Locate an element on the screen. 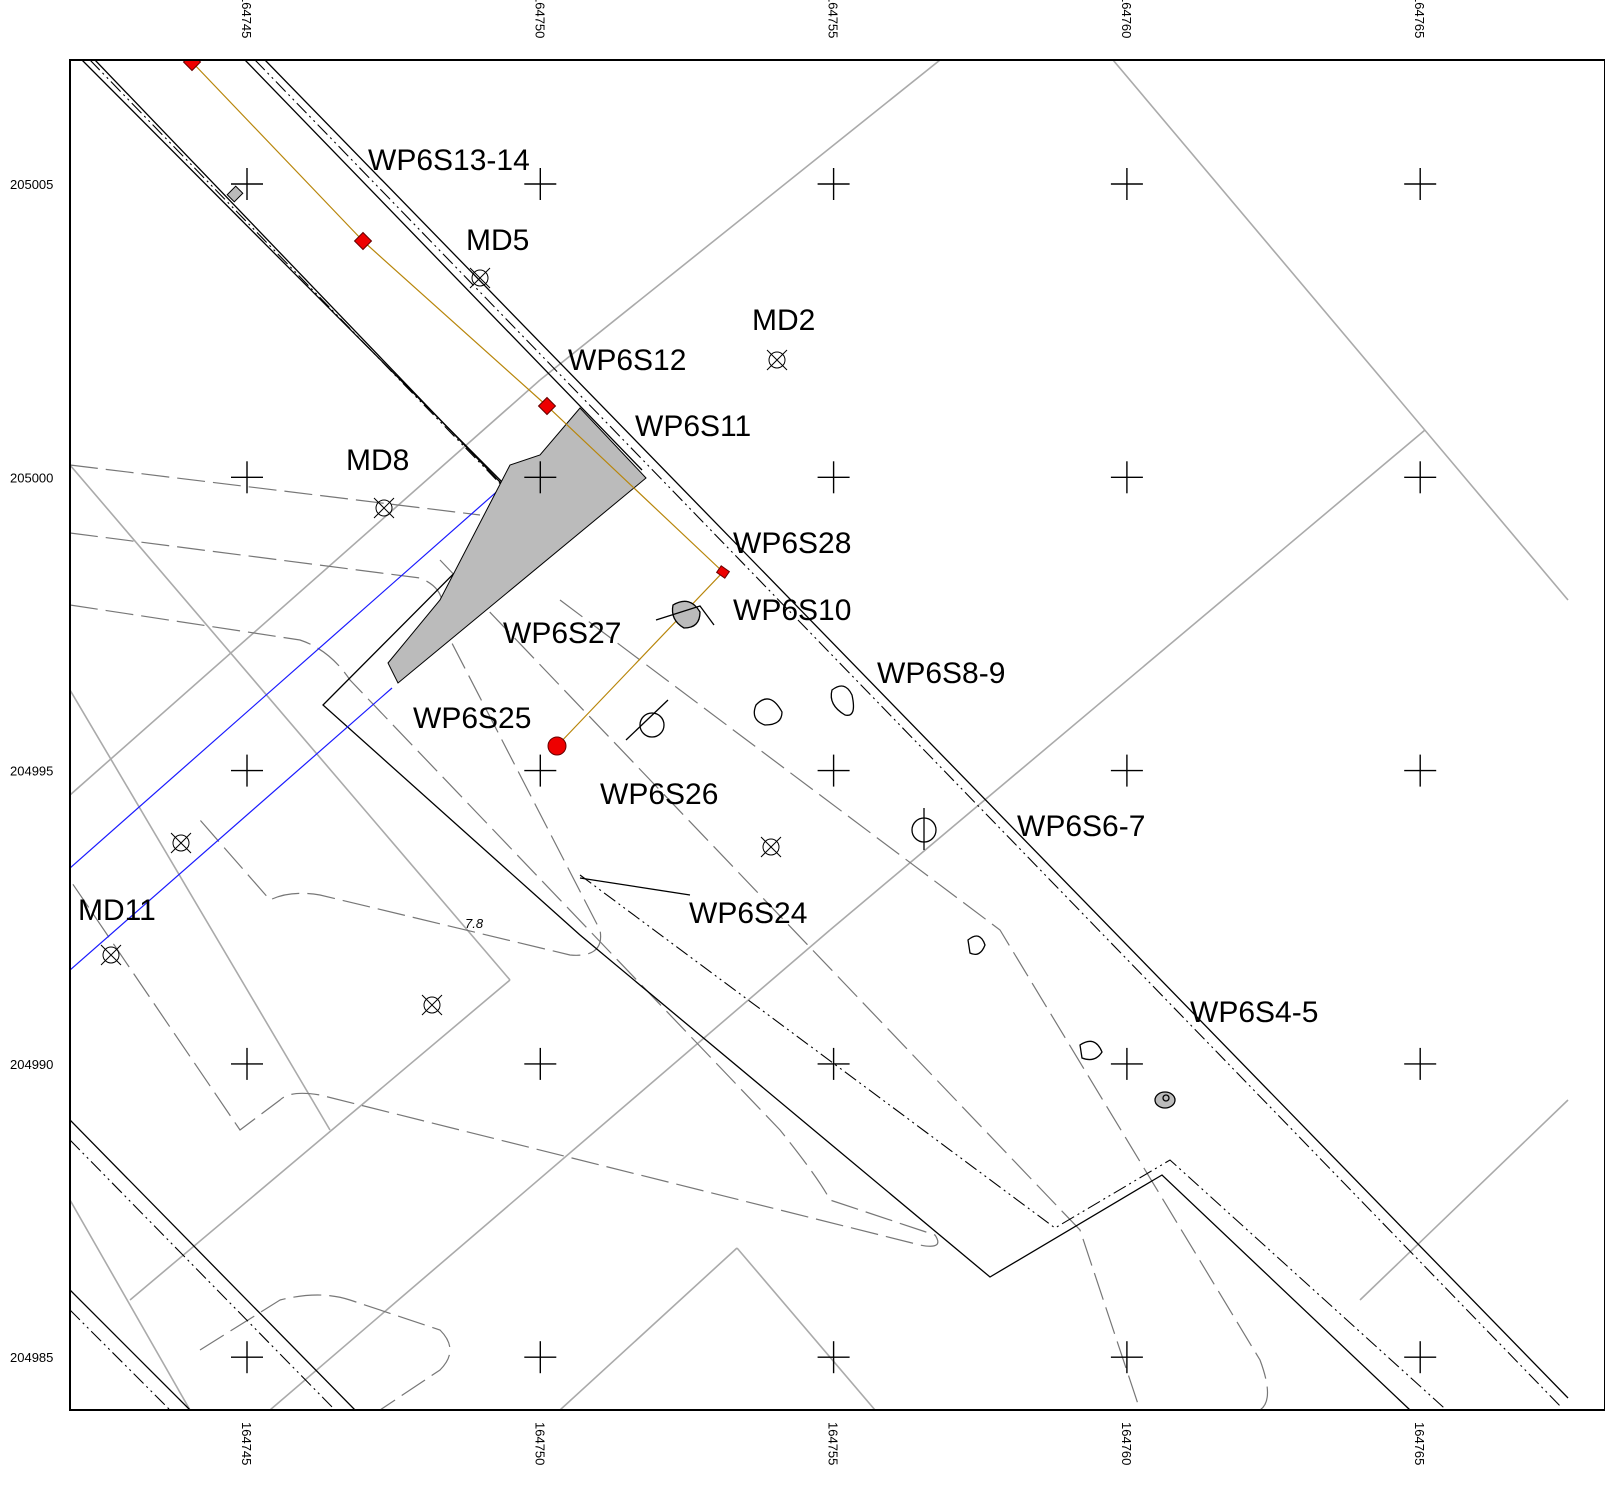 The height and width of the screenshot is (1508, 1605). label: WP6S10 is located at coordinates (792, 610).